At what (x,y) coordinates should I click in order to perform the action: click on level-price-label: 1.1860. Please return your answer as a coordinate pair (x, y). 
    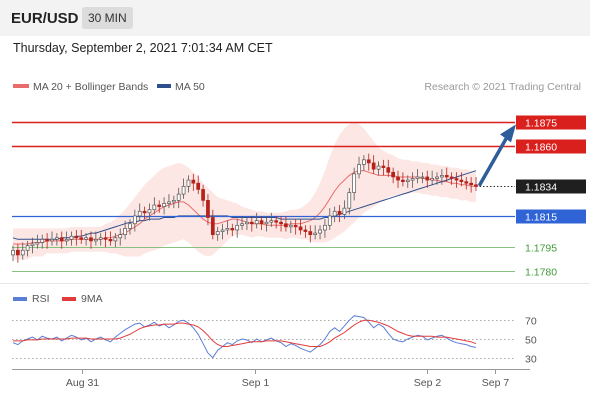
    Looking at the image, I should click on (541, 148).